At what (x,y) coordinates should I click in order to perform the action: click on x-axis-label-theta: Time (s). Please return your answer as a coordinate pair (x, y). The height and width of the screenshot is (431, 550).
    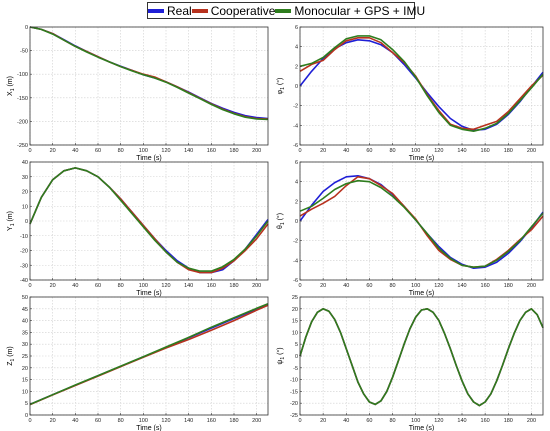
    Looking at the image, I should click on (421, 293).